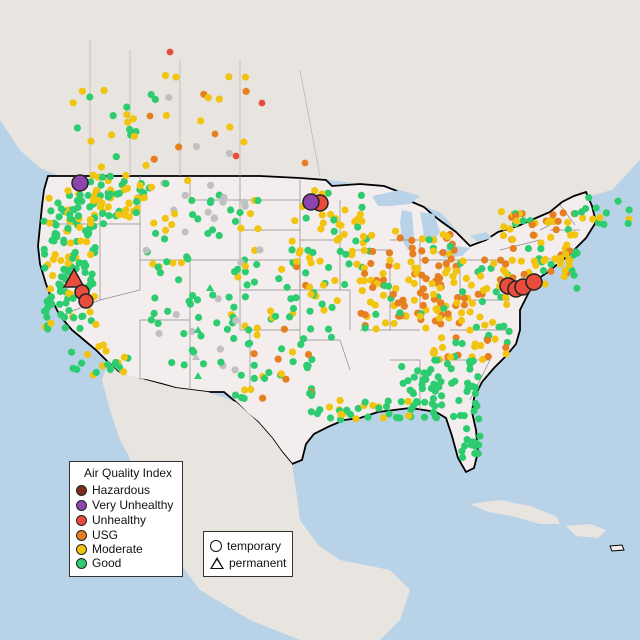 This screenshot has height=640, width=640. Describe the element at coordinates (210, 287) in the screenshot. I see `permanent-station-marker` at that location.